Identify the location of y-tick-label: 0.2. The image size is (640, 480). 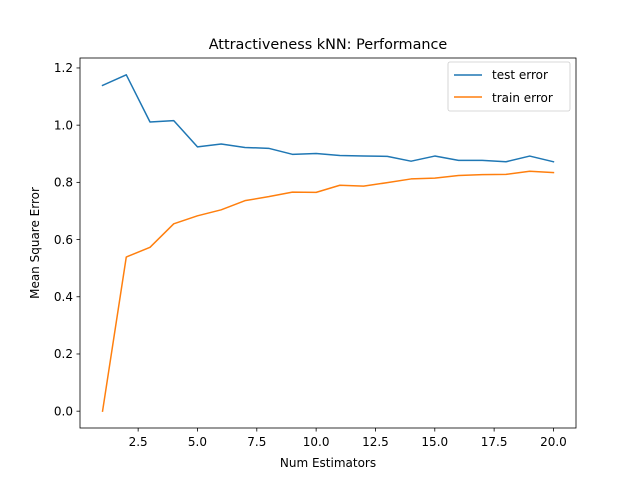
(63, 354).